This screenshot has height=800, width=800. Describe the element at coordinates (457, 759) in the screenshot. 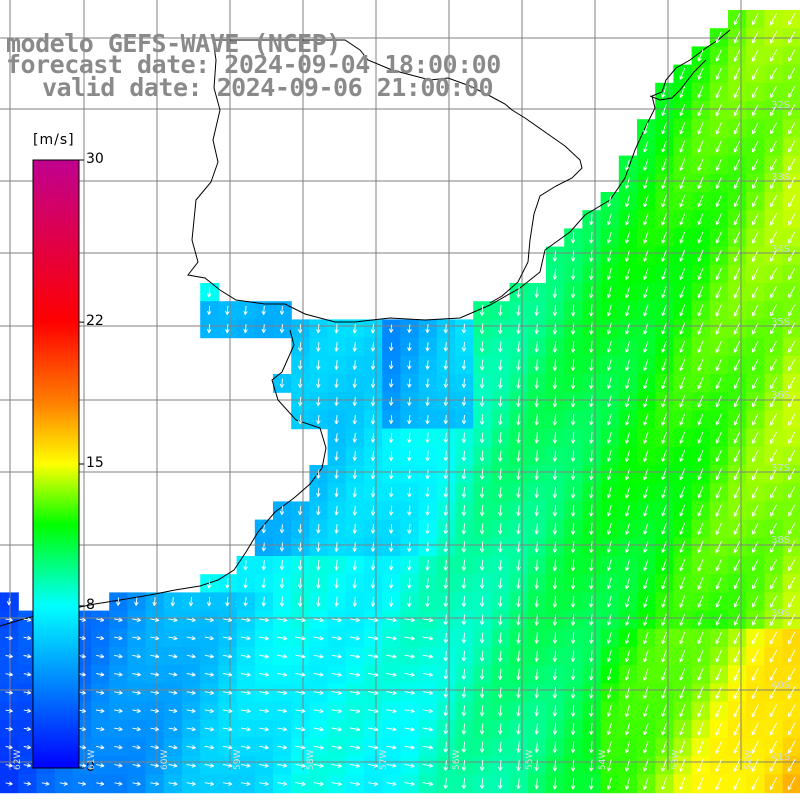

I see `longitude-label: 56W` at that location.